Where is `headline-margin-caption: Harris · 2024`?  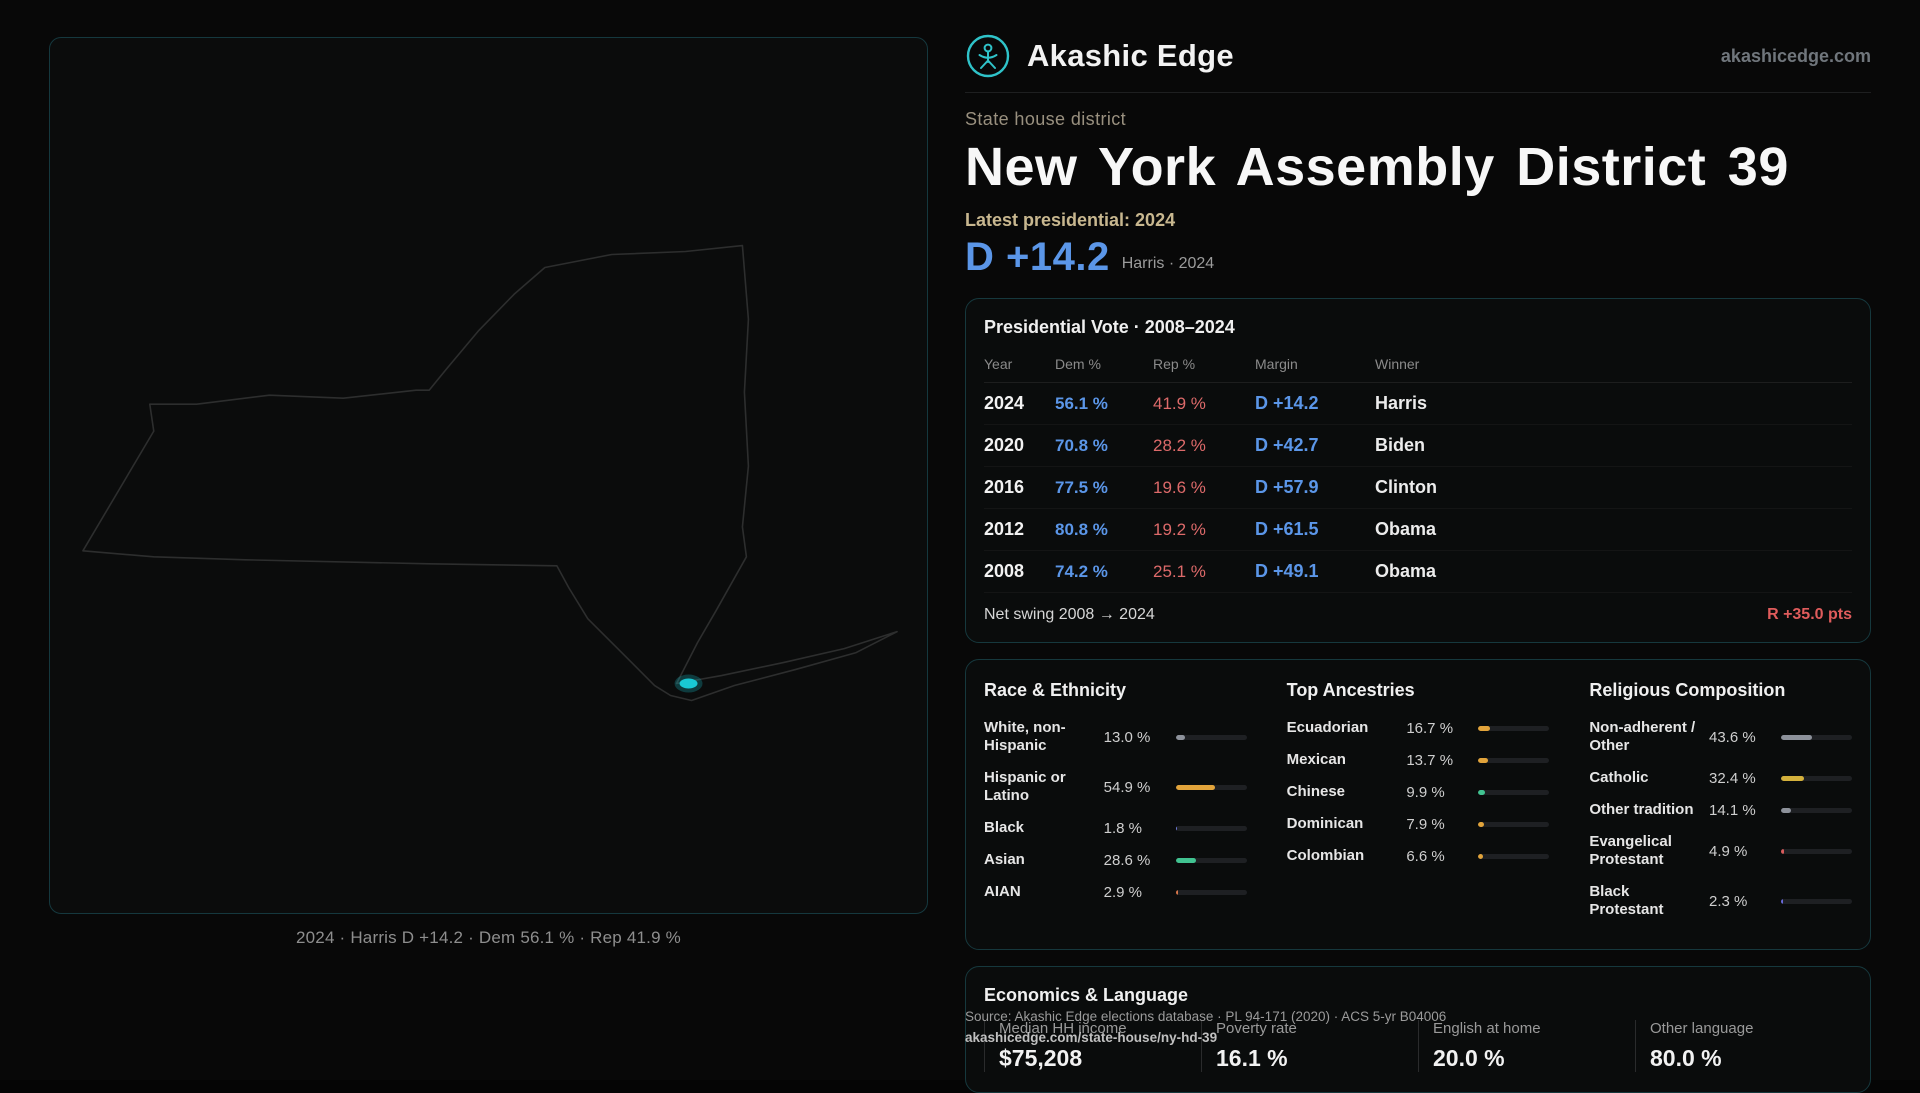 headline-margin-caption: Harris · 2024 is located at coordinates (1168, 263).